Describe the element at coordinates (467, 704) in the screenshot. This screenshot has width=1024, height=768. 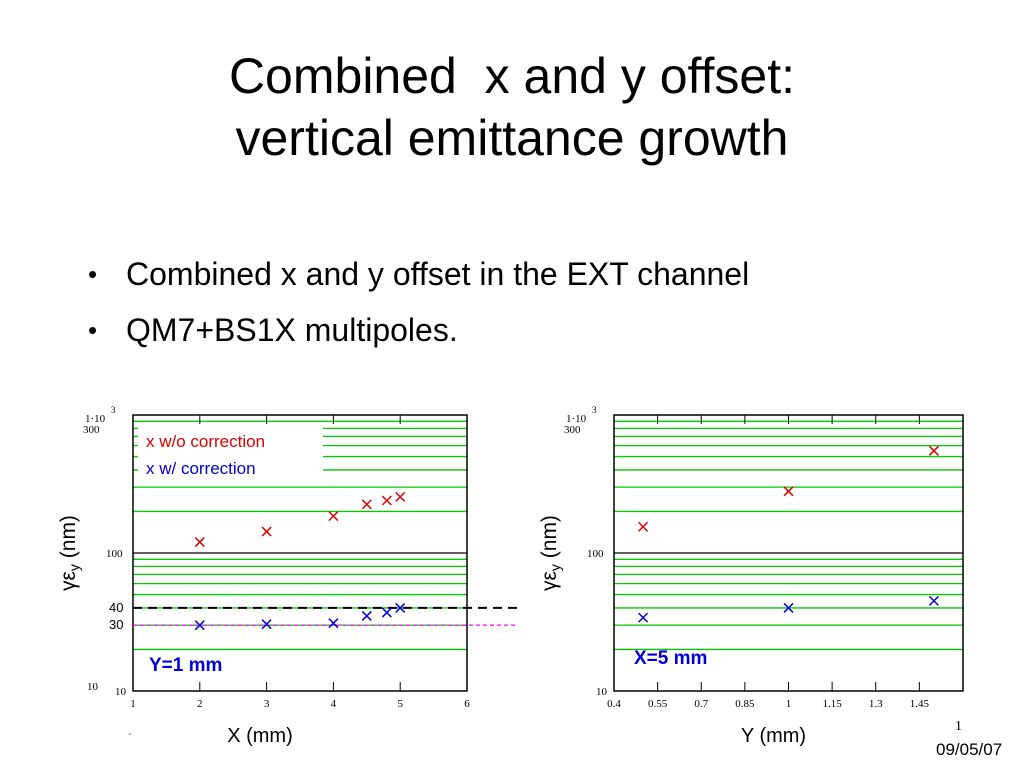
I see `x-tick-label: 6` at that location.